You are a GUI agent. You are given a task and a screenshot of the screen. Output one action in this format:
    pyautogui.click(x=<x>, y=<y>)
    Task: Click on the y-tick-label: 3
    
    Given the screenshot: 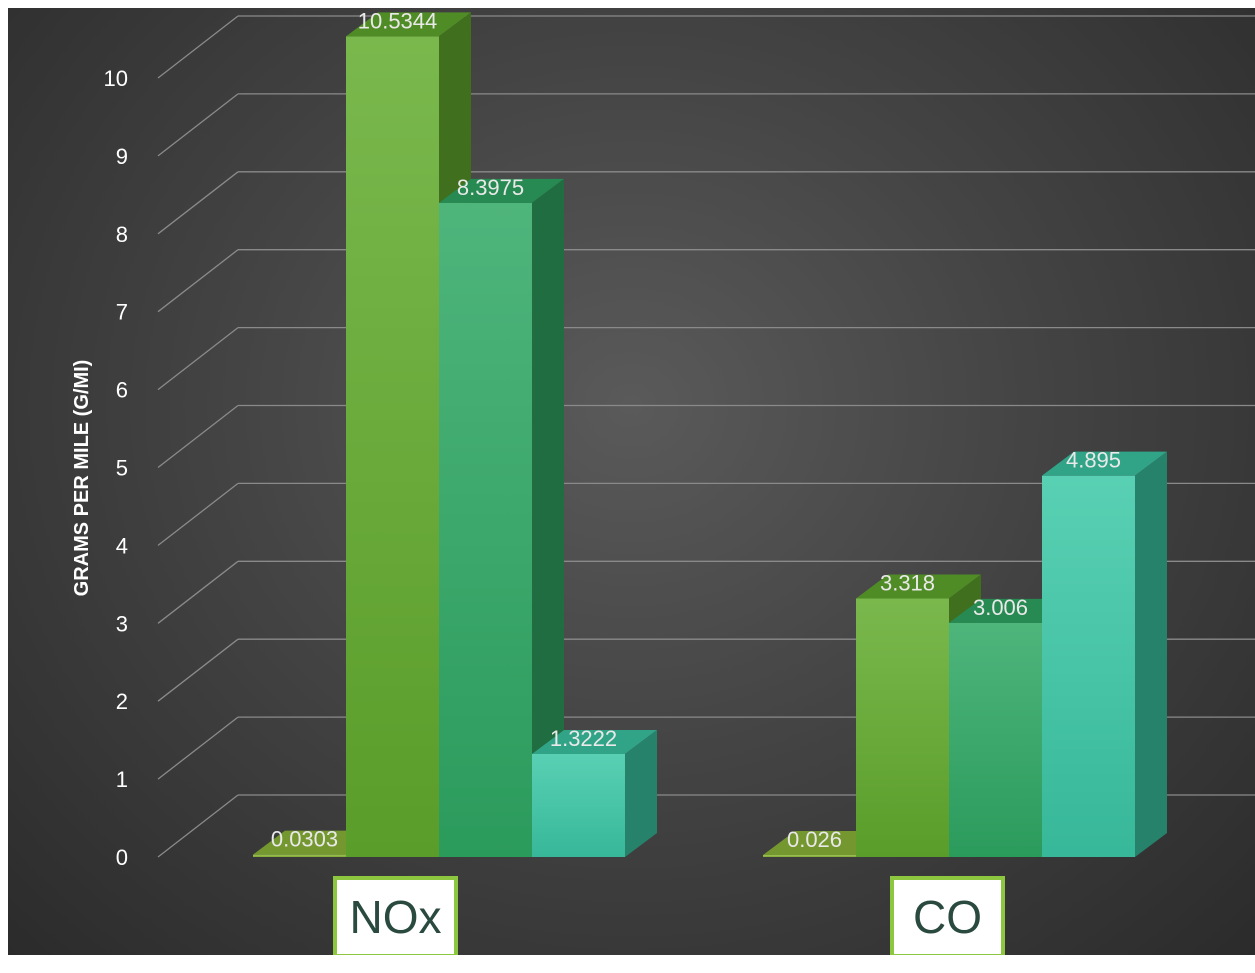 What is the action you would take?
    pyautogui.click(x=122, y=623)
    